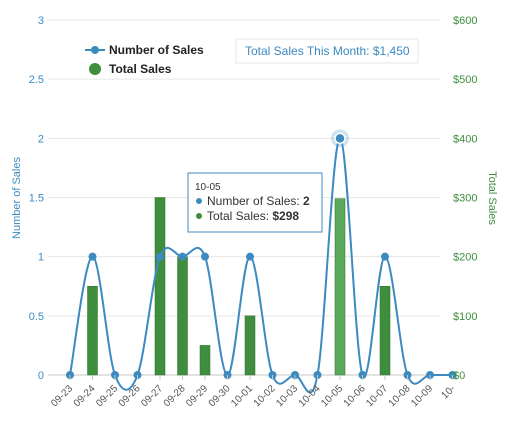 The width and height of the screenshot is (510, 424). I want to click on legend-item-number-of-sales: Number of Sales, so click(144, 50).